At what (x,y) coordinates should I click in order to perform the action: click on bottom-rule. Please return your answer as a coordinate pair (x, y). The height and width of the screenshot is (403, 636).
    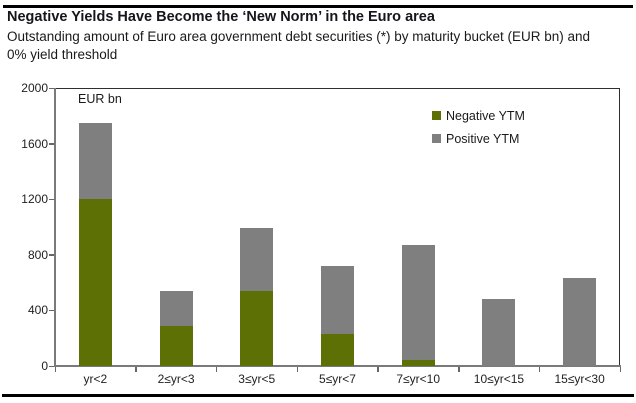
    Looking at the image, I should click on (318, 395).